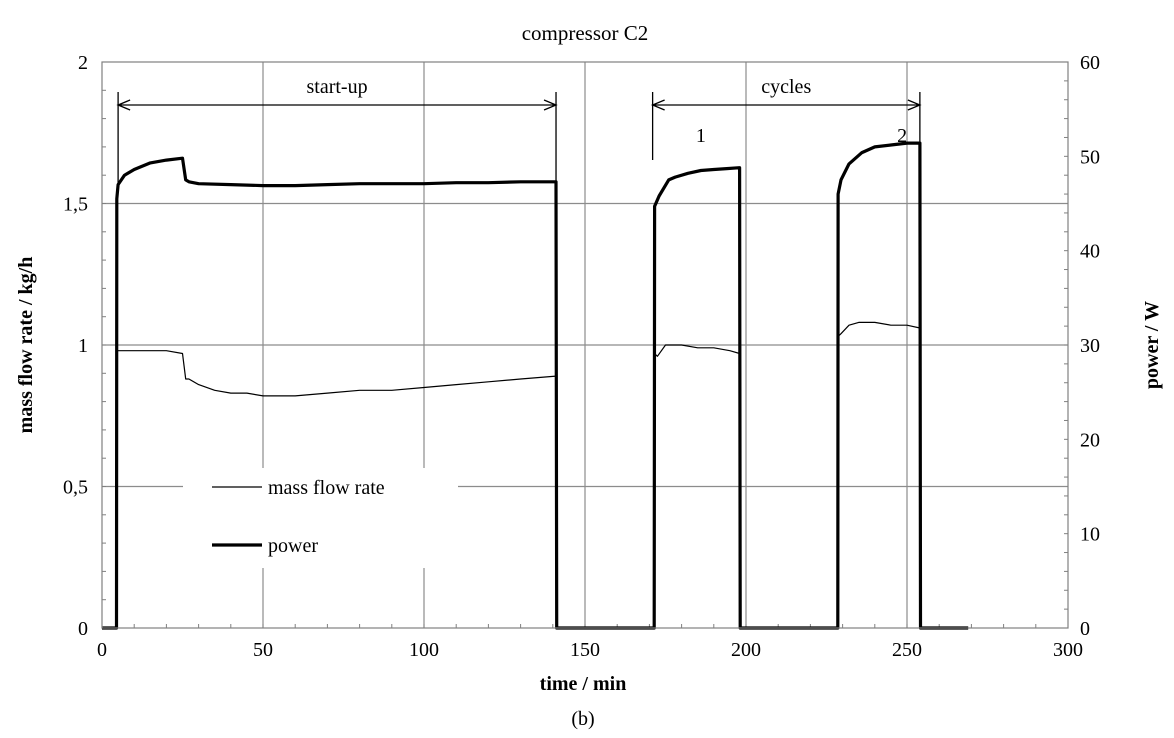 This screenshot has width=1174, height=738. What do you see at coordinates (519, 132) in the screenshot?
I see `annotations: start-up cycles 1 2` at bounding box center [519, 132].